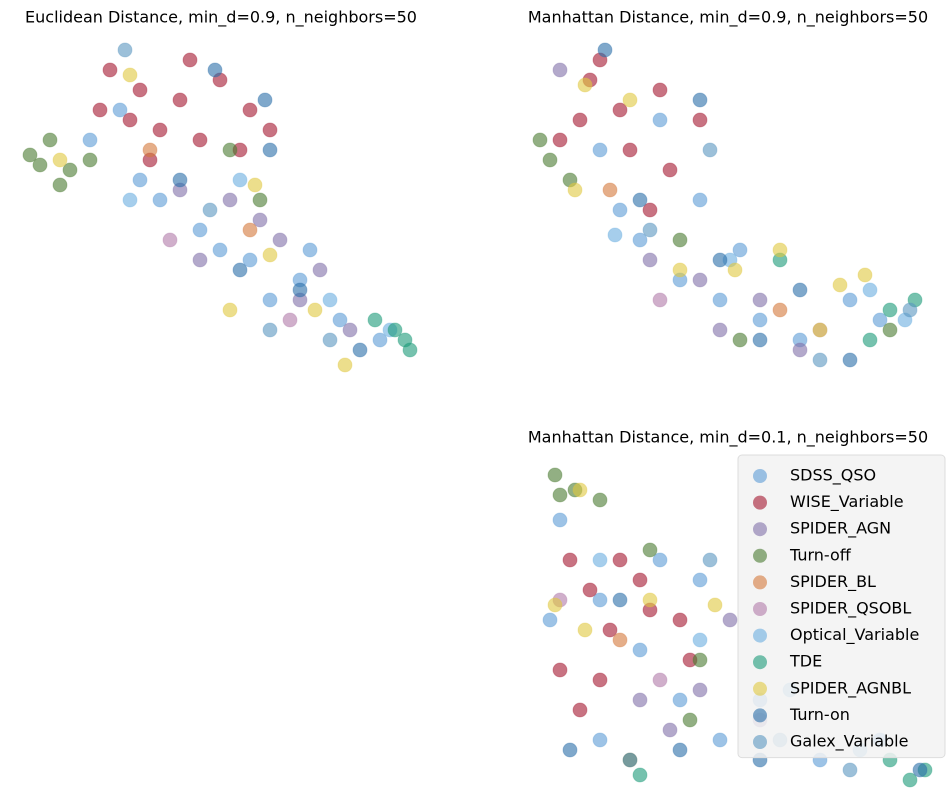 The image size is (950, 812). I want to click on legend-label: Optical_Variable, so click(854, 635).